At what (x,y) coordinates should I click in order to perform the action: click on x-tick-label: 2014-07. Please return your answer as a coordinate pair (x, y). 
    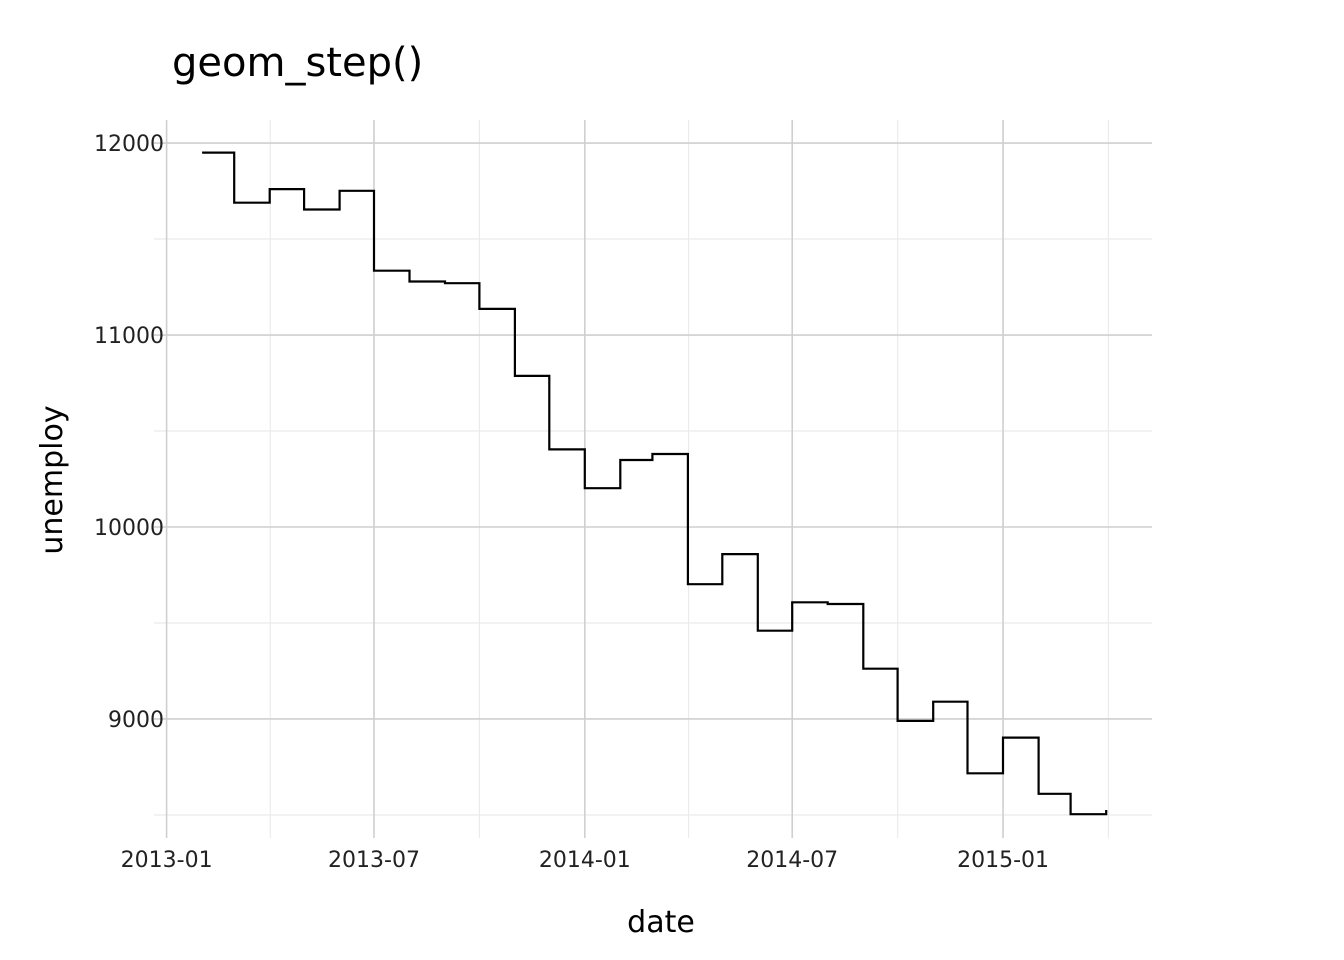
    Looking at the image, I should click on (792, 860).